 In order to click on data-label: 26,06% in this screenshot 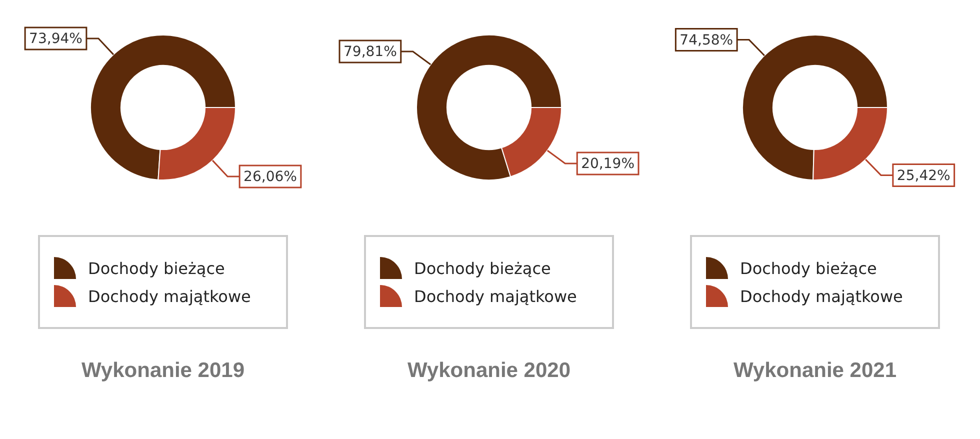, I will do `click(270, 177)`.